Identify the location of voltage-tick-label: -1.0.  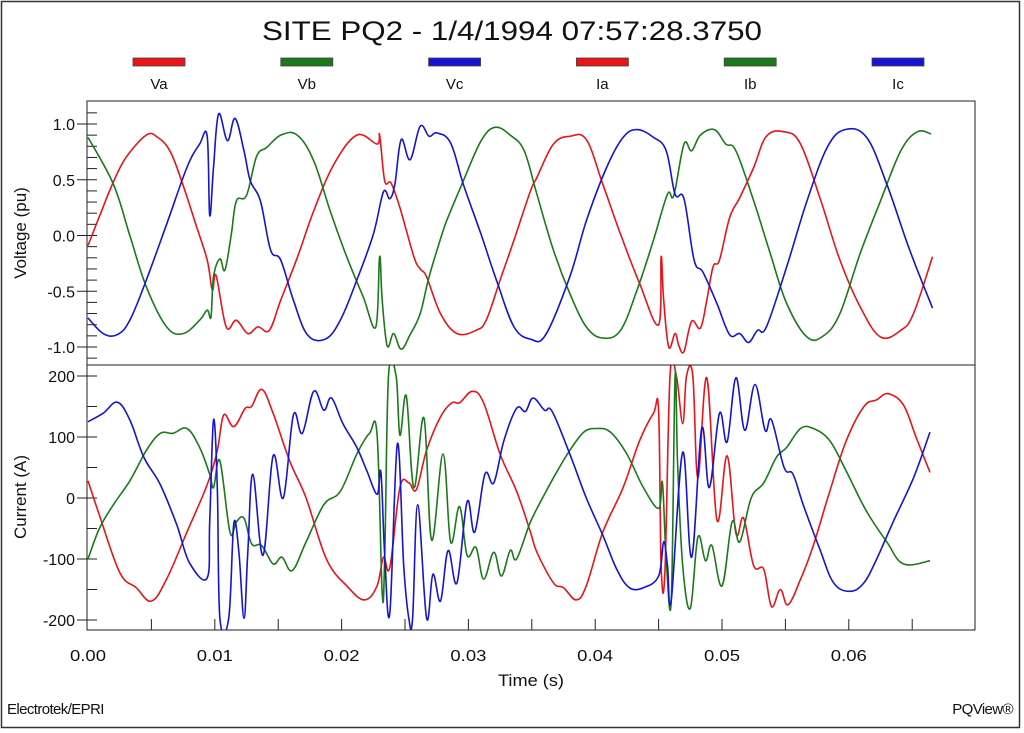
(61, 348).